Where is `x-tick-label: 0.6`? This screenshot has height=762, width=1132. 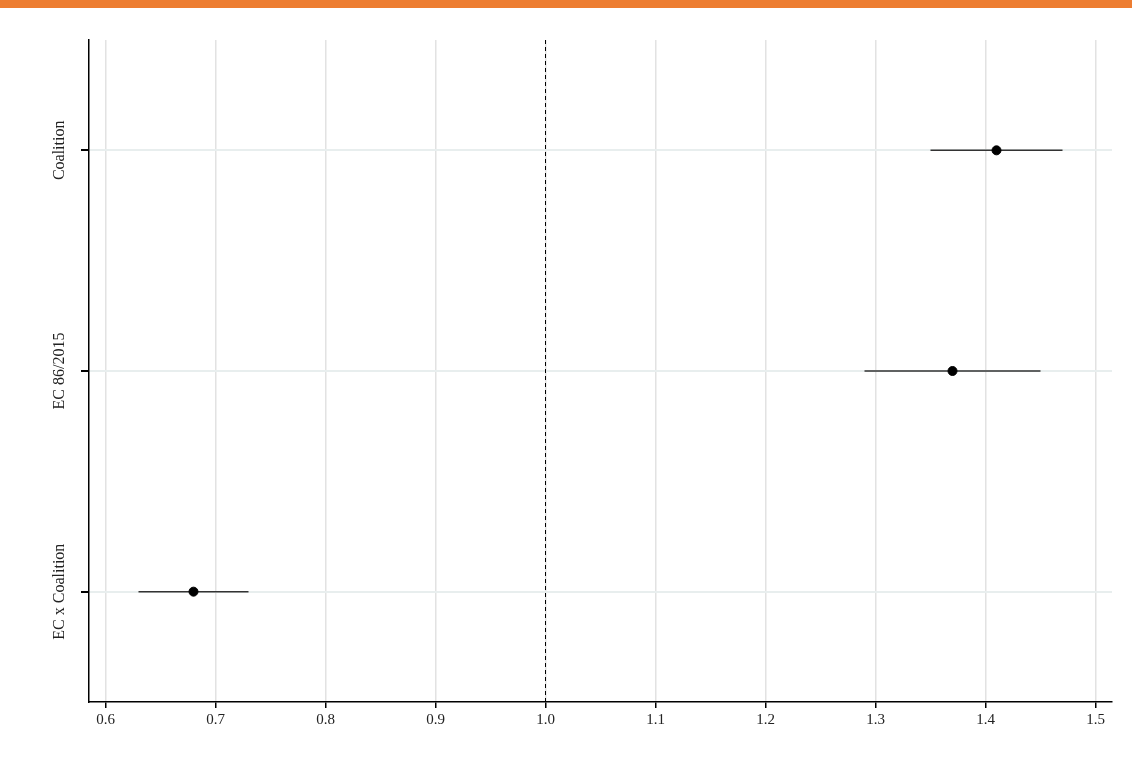
x-tick-label: 0.6 is located at coordinates (106, 718).